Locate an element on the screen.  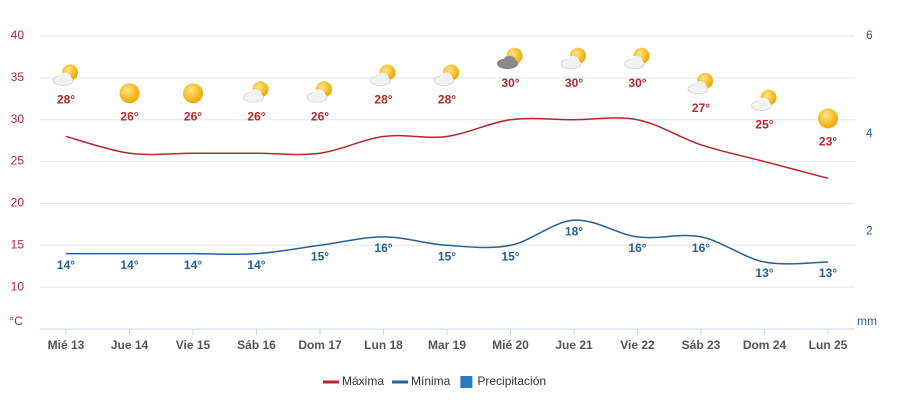
x-tick-label: Sáb 23 is located at coordinates (701, 345).